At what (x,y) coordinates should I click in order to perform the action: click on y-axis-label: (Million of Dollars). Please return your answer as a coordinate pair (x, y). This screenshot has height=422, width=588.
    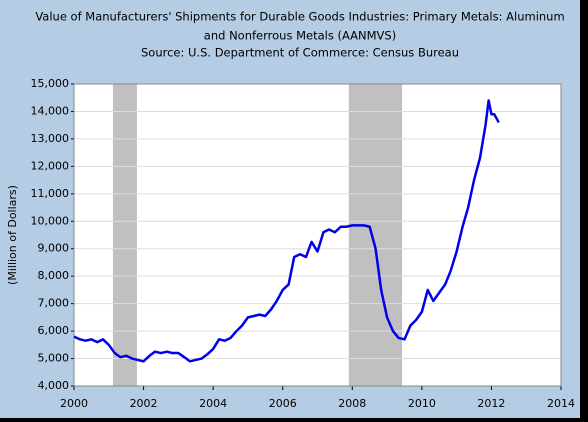
    Looking at the image, I should click on (12, 235).